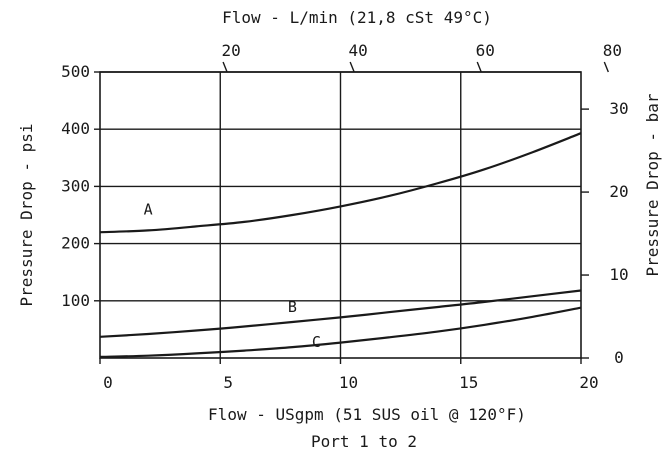 This screenshot has width=664, height=453. I want to click on curve-C, so click(340, 332).